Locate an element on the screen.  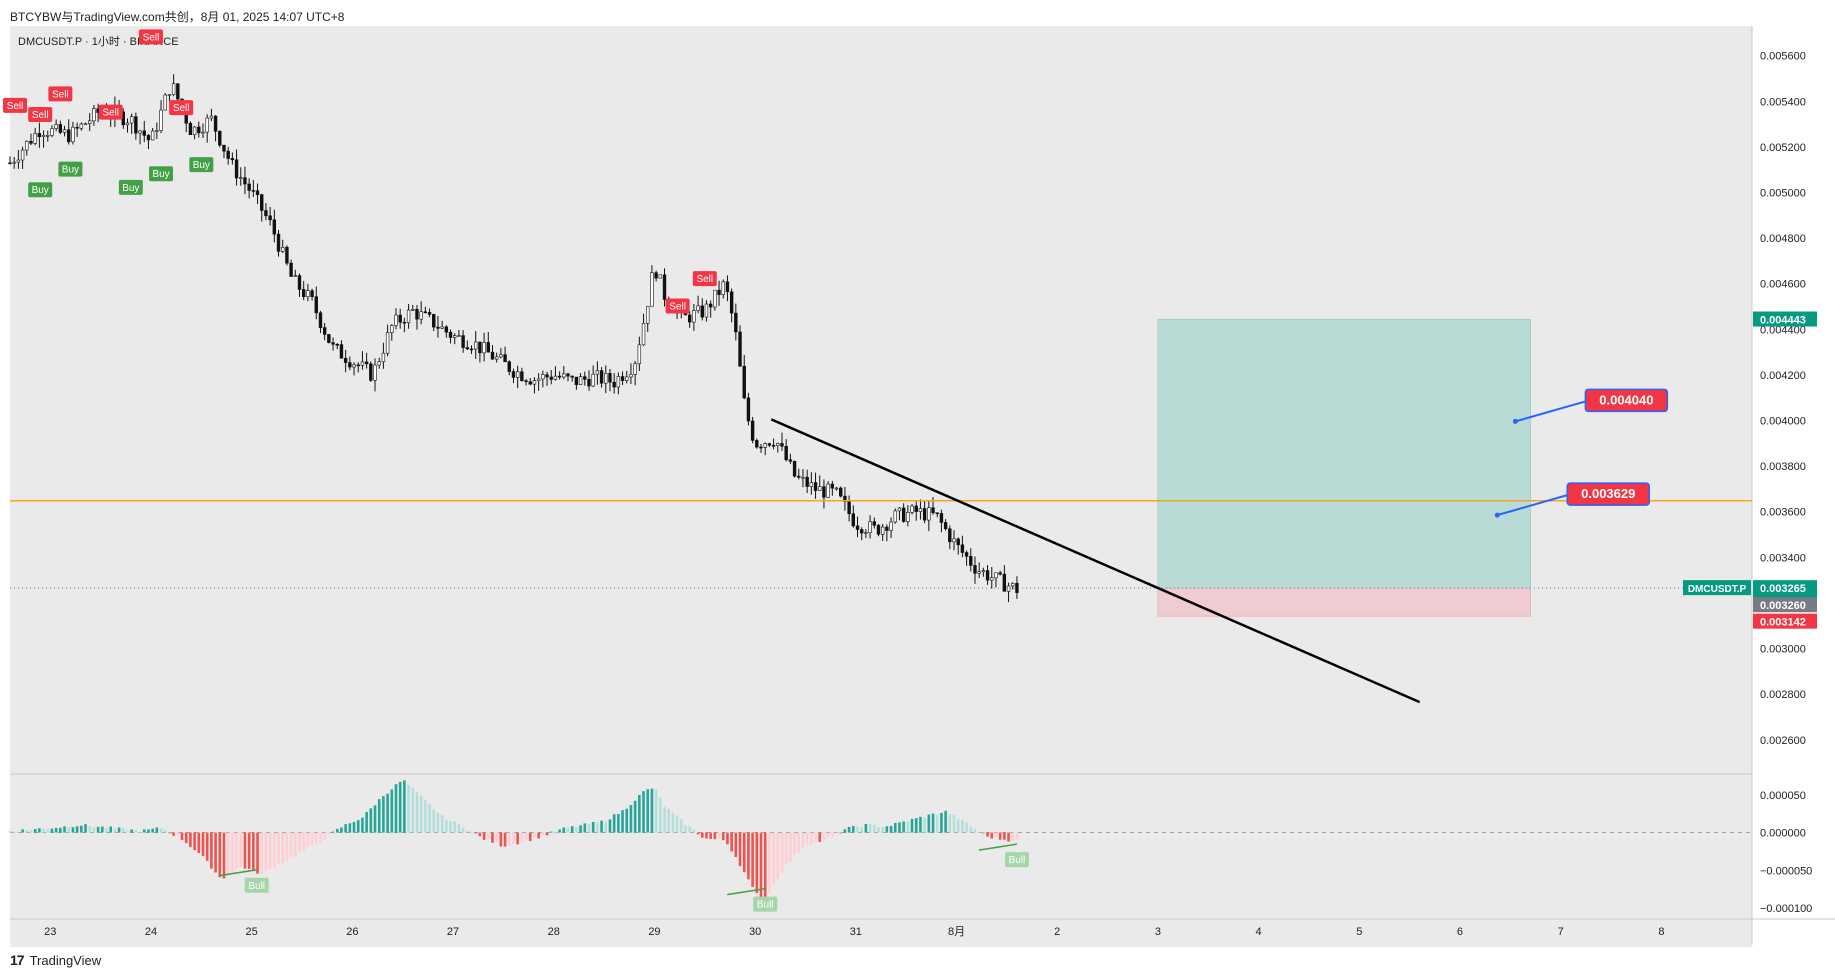
axis-badge-label: 0.003142 is located at coordinates (1783, 623).